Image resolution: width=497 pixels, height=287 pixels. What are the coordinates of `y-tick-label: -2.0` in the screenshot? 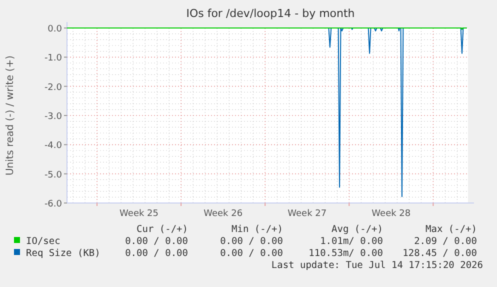 It's located at (53, 87).